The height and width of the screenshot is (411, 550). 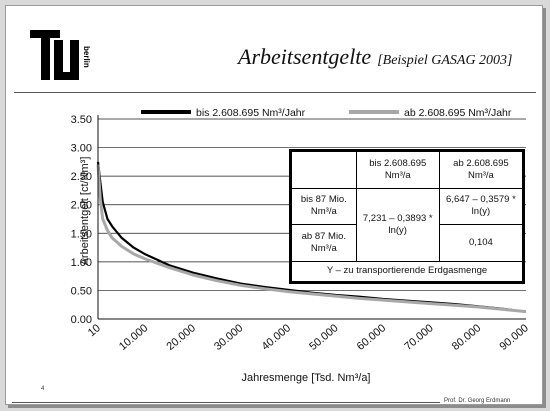 I want to click on x-axis-label: Jahresmenge [Tsd. Nm³/a], so click(x=306, y=378).